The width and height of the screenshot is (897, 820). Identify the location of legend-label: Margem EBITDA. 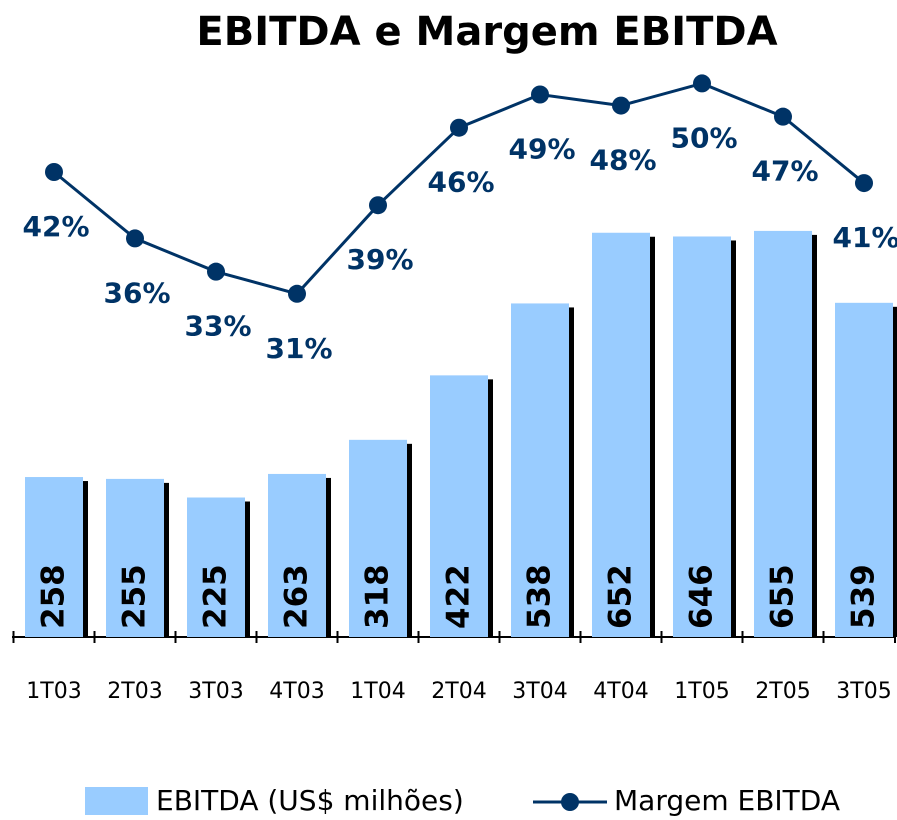
(727, 800).